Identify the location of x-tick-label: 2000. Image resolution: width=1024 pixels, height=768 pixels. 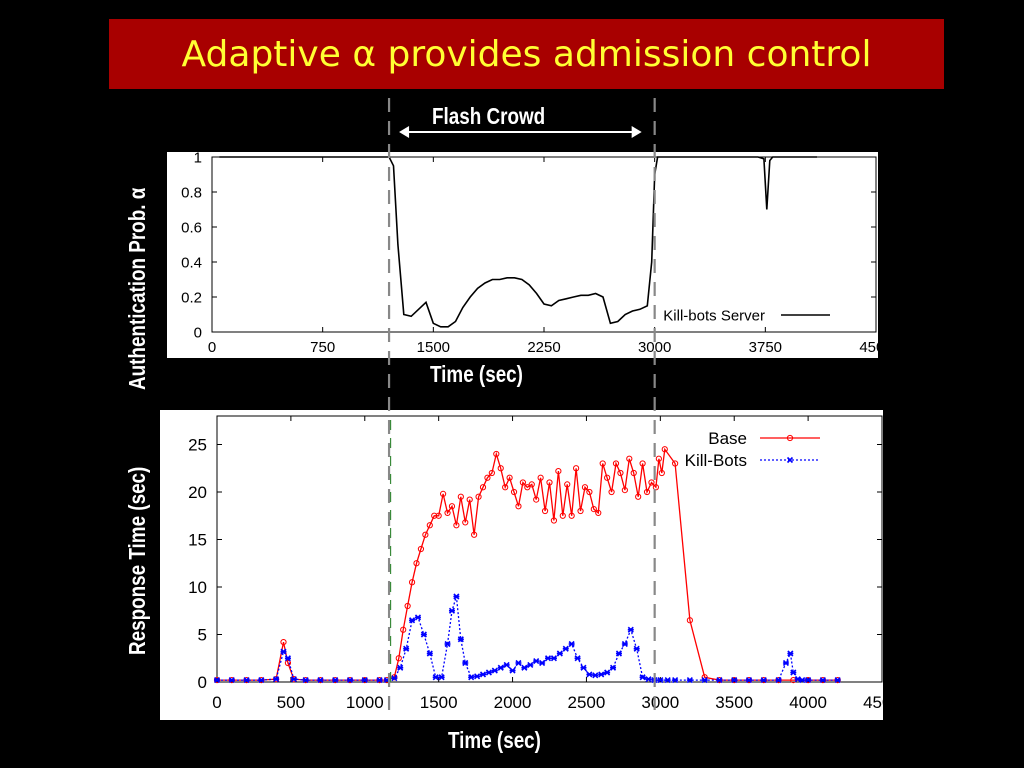
(513, 702).